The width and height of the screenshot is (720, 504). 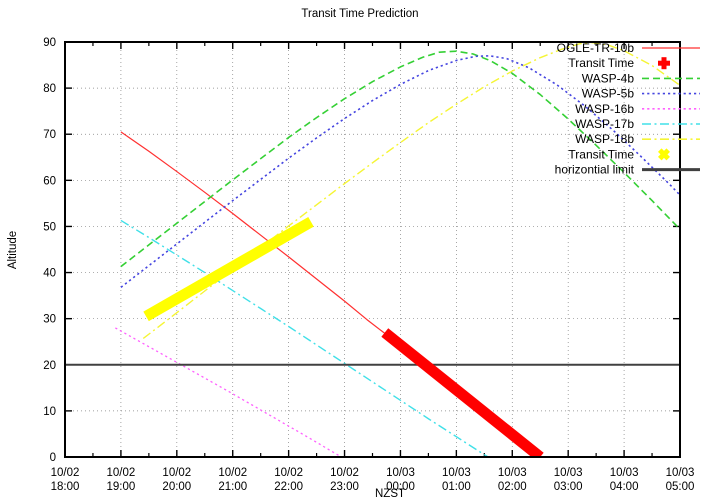 I want to click on x-tick-label-time: 19:00, so click(x=121, y=487).